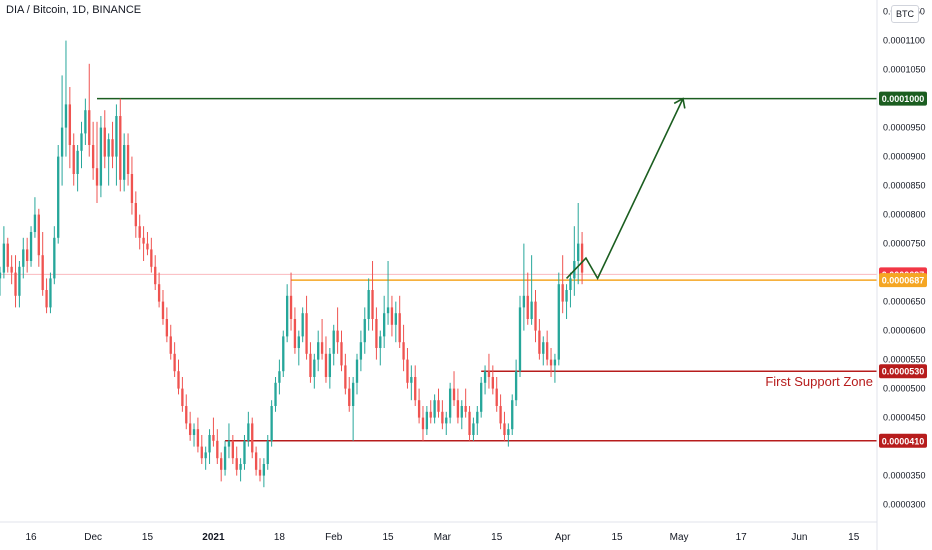  I want to click on x-tick-label: Dec, so click(93, 537).